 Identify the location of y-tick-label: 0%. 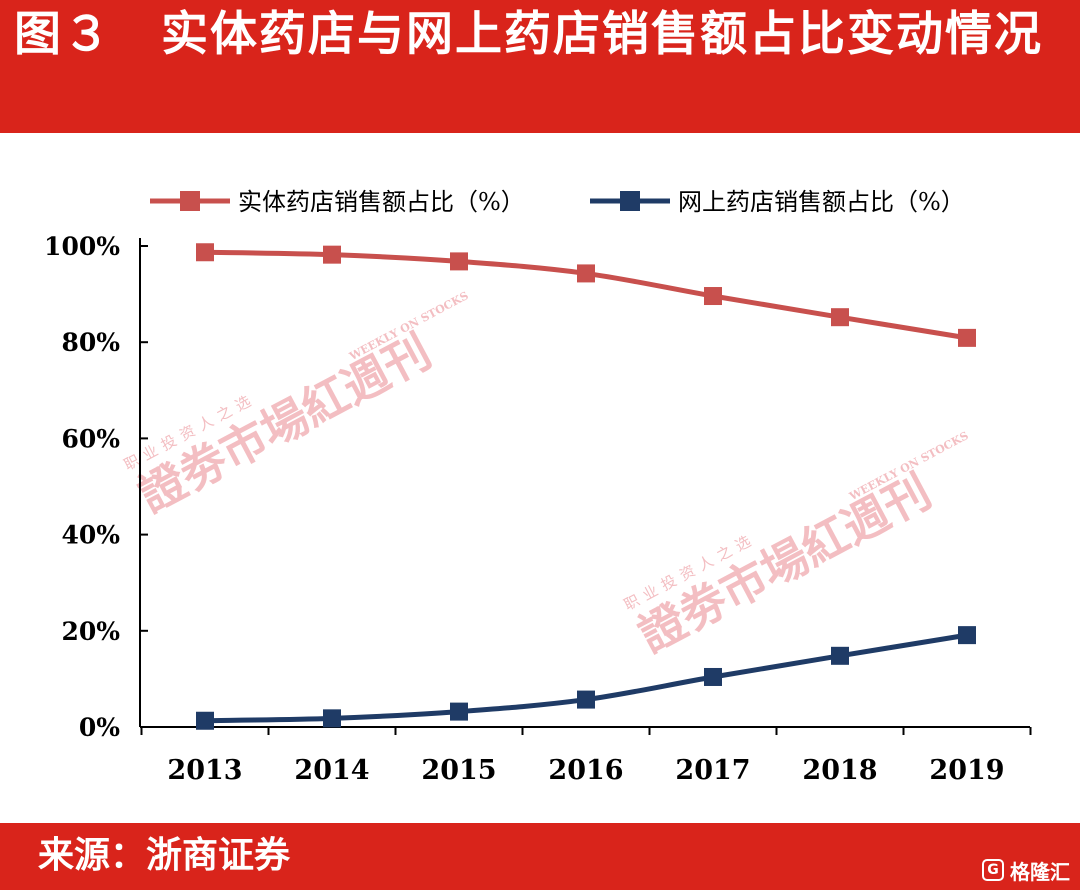
(99, 727).